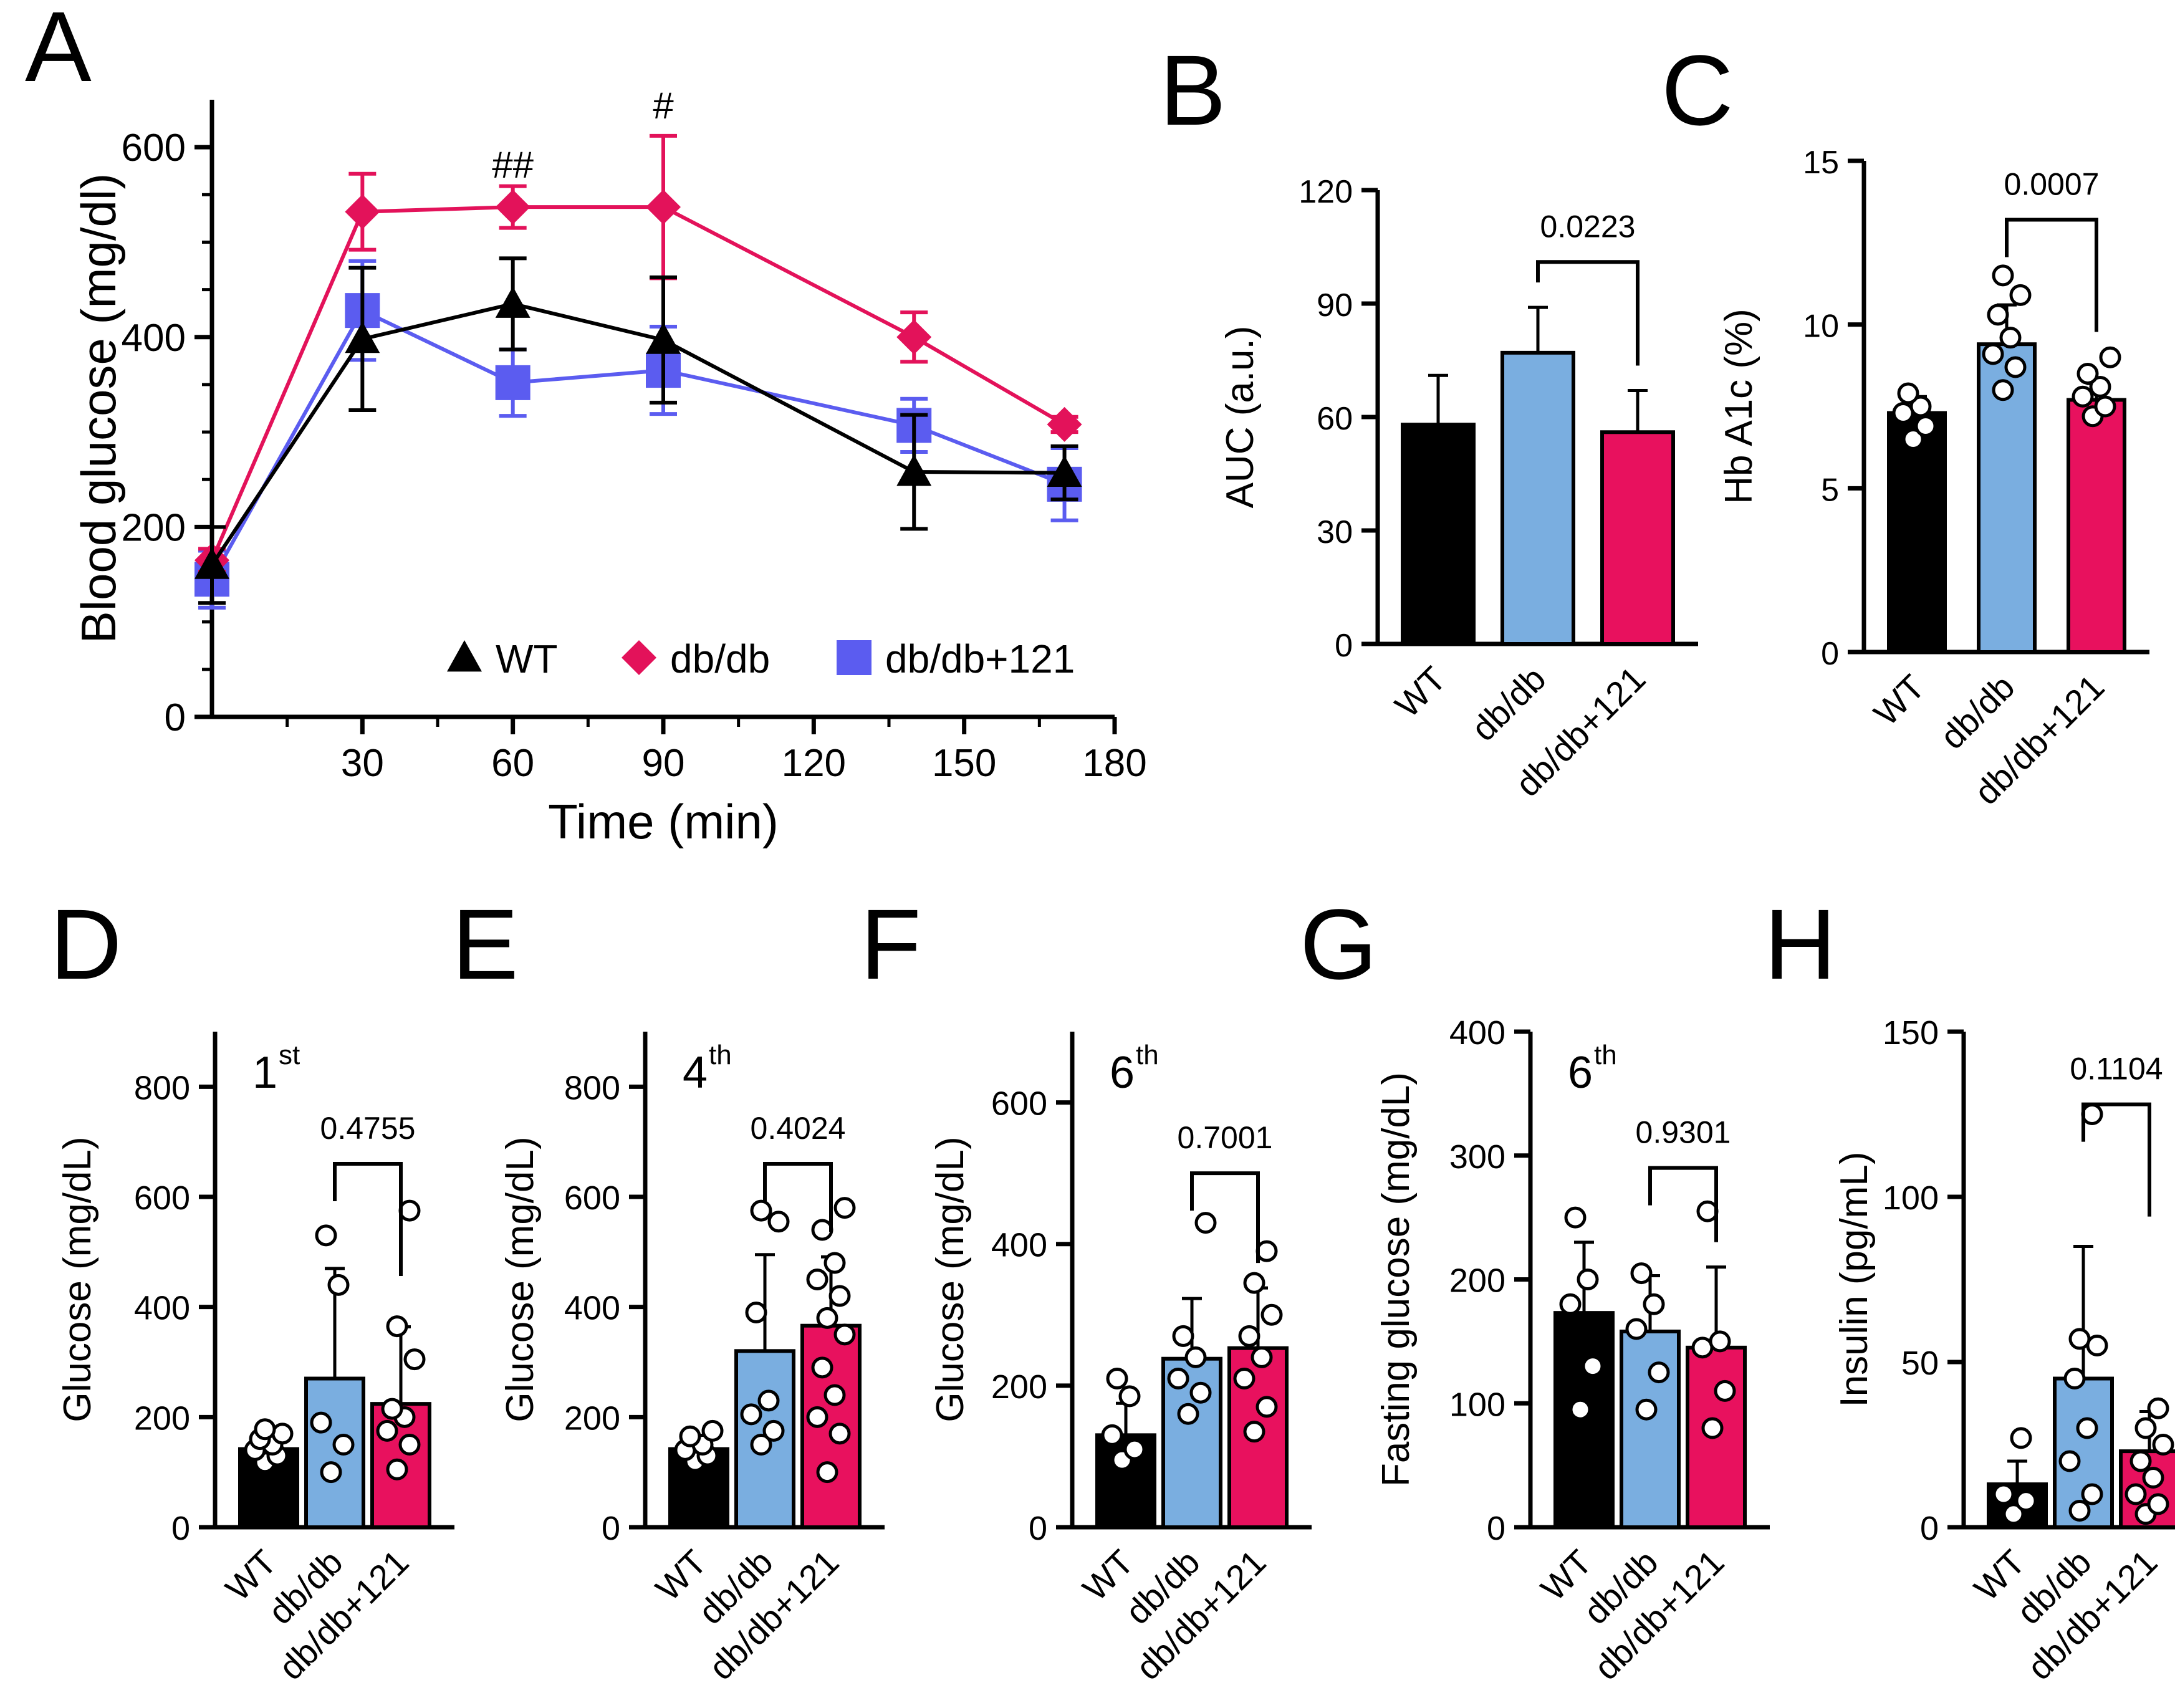 Image resolution: width=2175 pixels, height=1708 pixels. What do you see at coordinates (1225, 1217) in the screenshot?
I see `panel-f-bracket` at bounding box center [1225, 1217].